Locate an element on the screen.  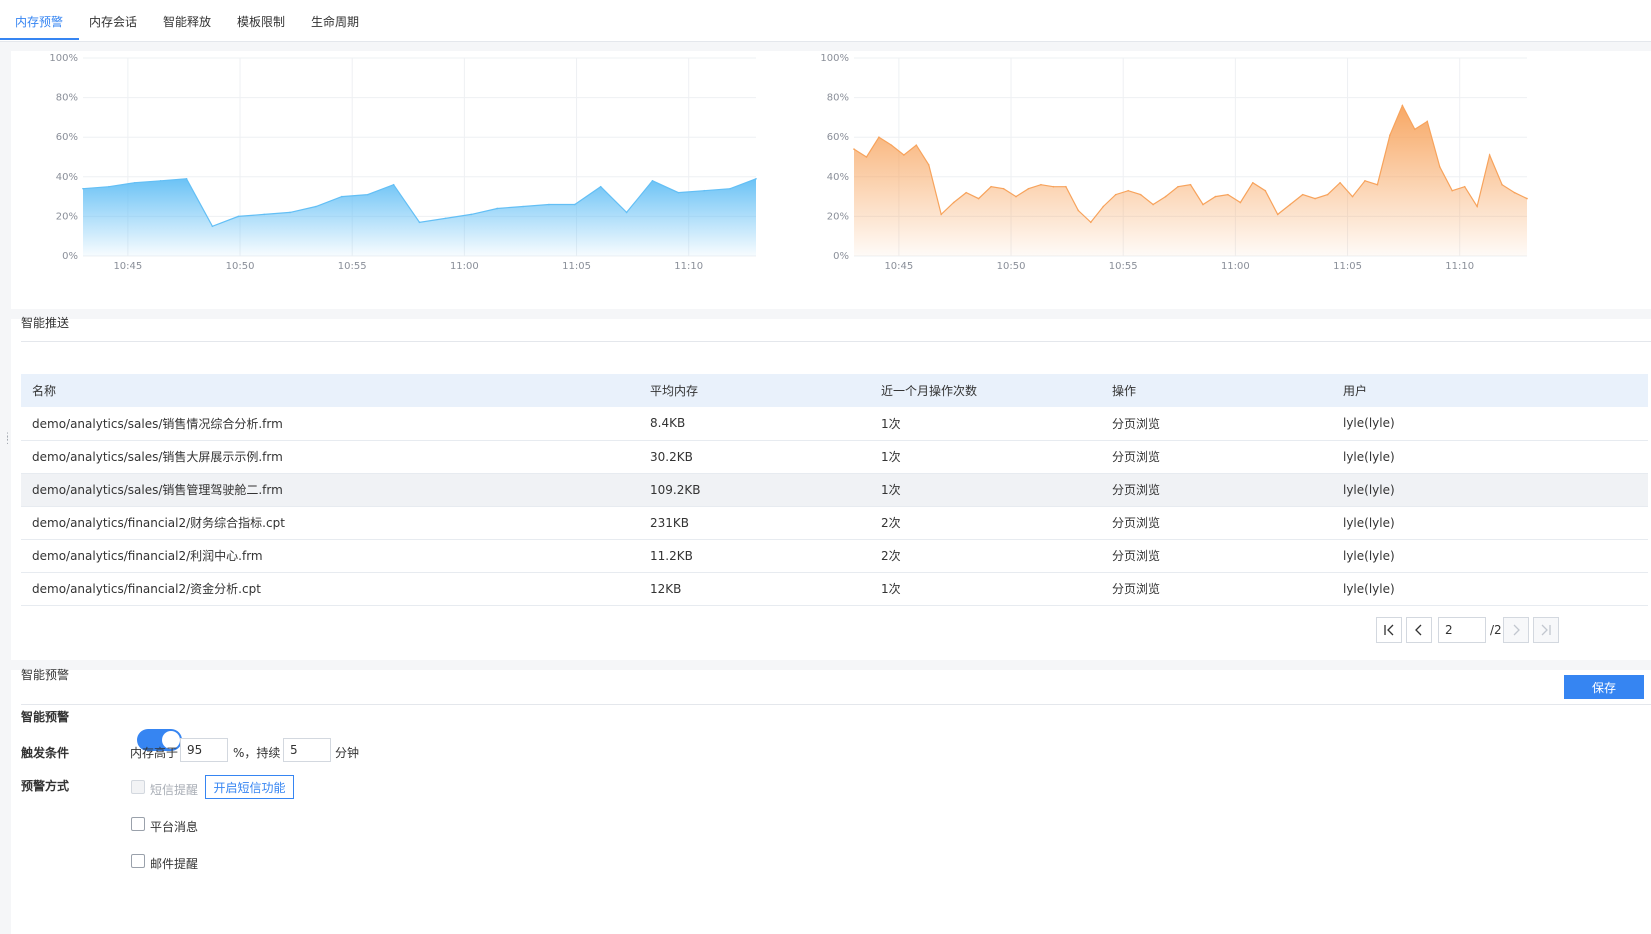
last-page-icon is located at coordinates (1546, 630).